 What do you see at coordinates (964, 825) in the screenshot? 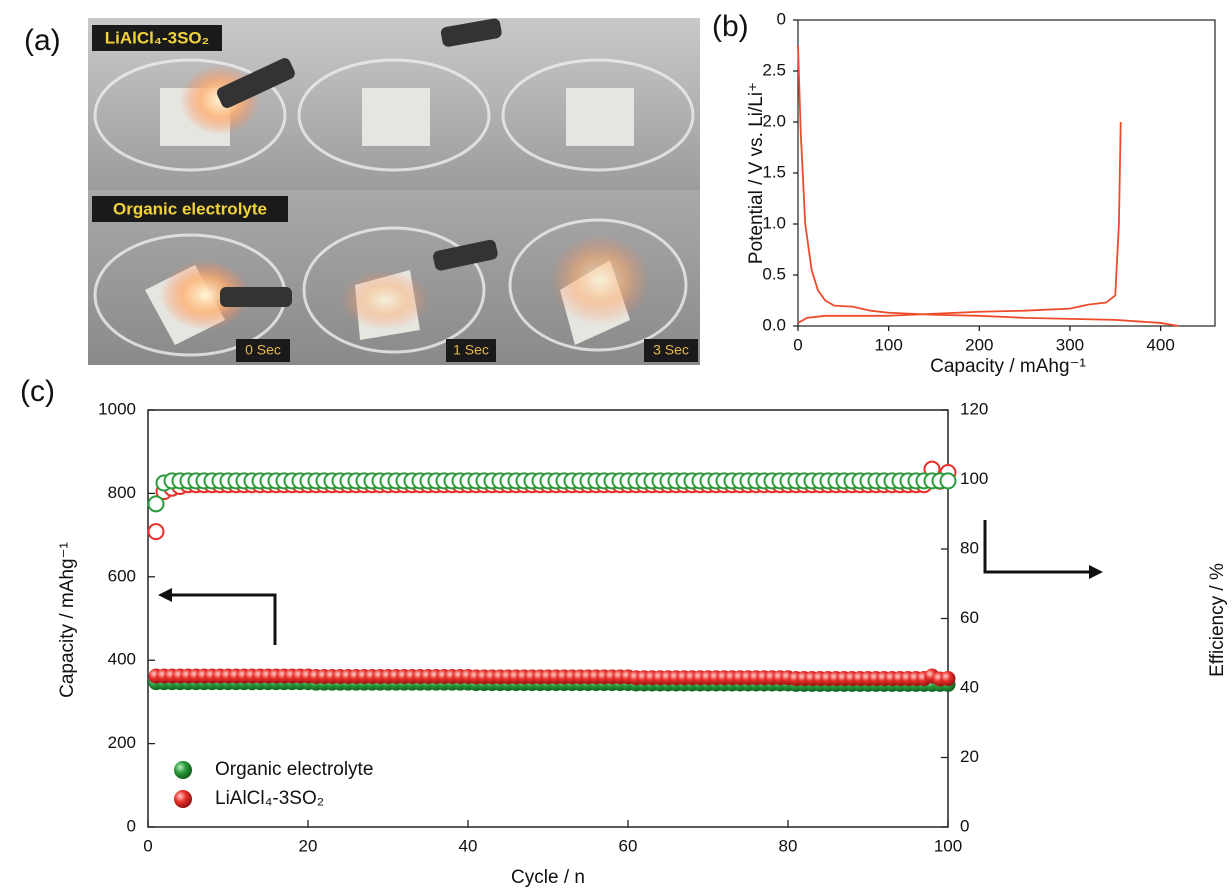
I see `y2-tick-label: 0` at bounding box center [964, 825].